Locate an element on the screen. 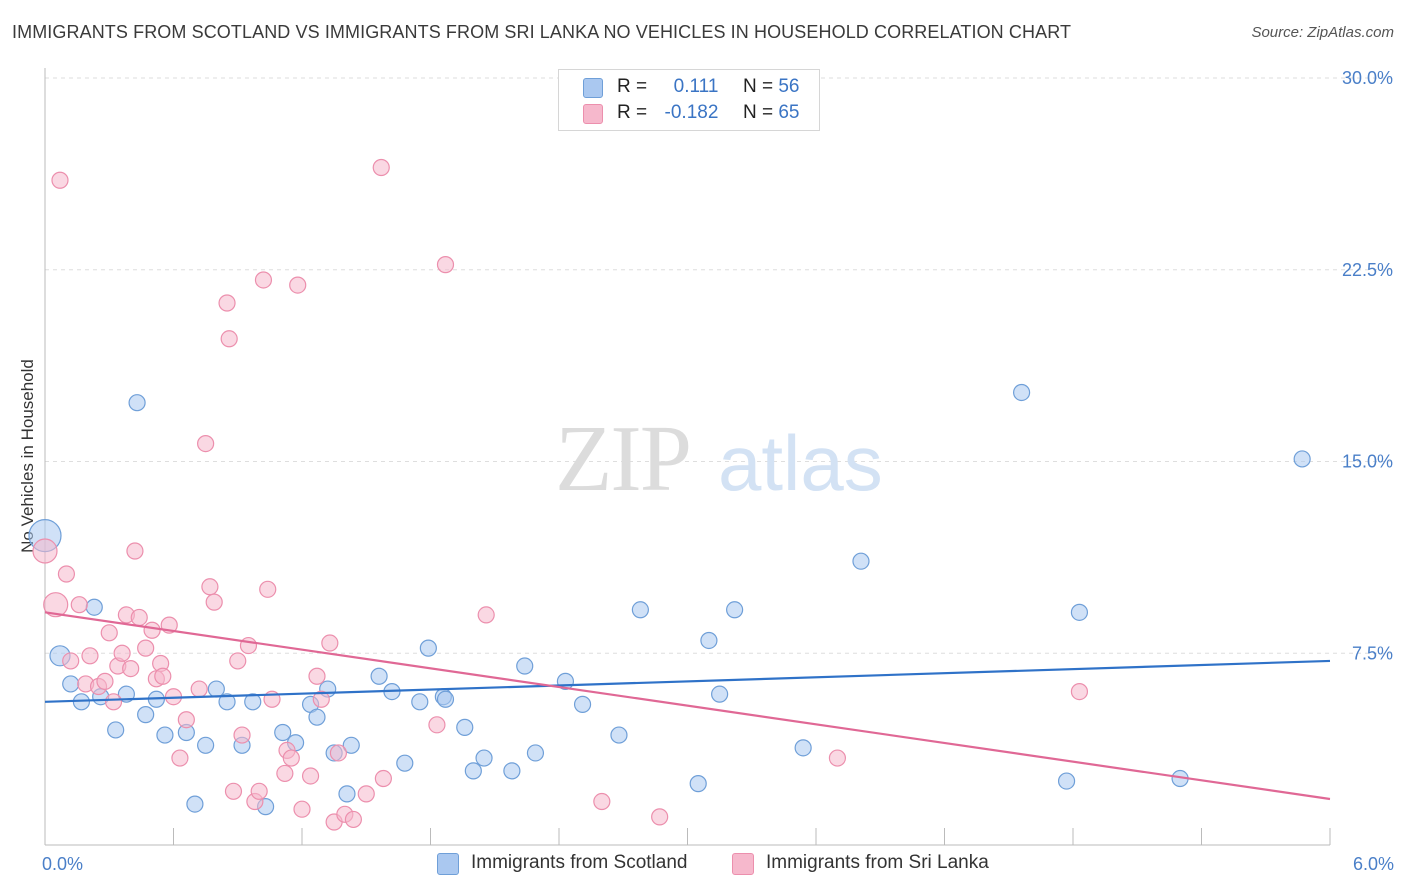  x-tick-label-1: 6.0% is located at coordinates (1373, 864).